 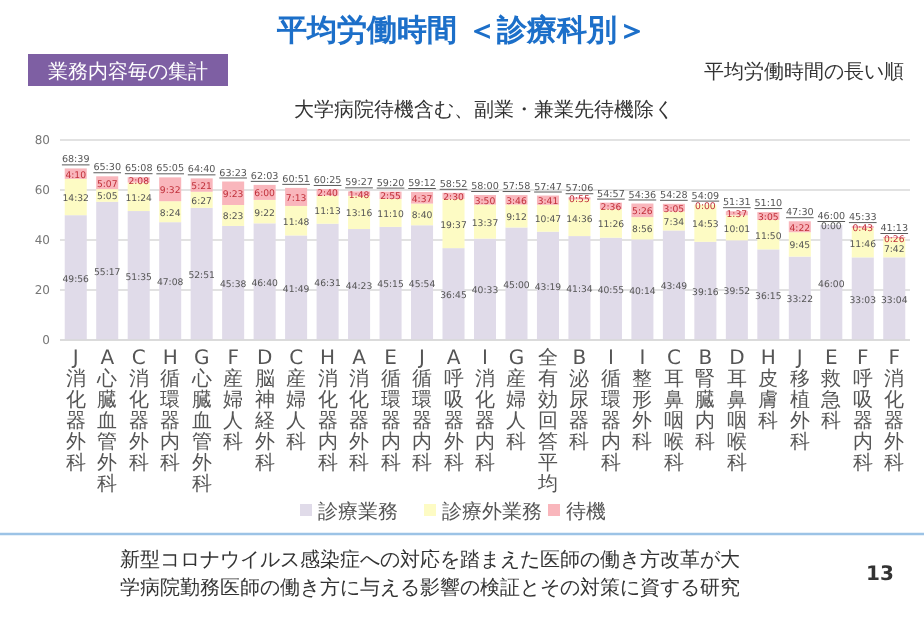 What do you see at coordinates (768, 390) in the screenshot?
I see `x-tick-label: H 皮膚科` at bounding box center [768, 390].